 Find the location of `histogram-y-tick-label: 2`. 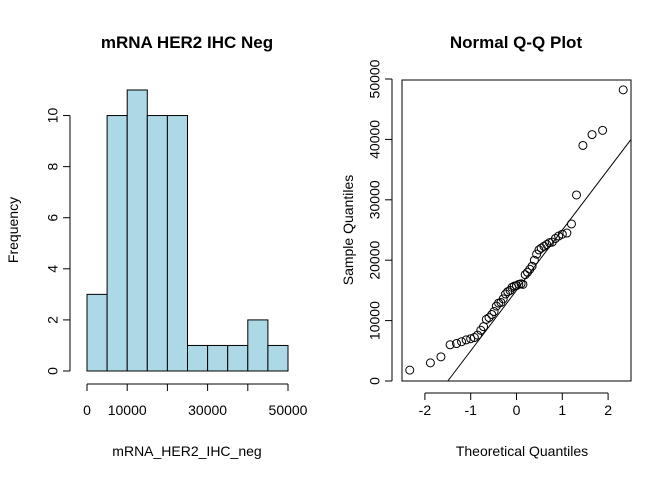

histogram-y-tick-label: 2 is located at coordinates (53, 320).